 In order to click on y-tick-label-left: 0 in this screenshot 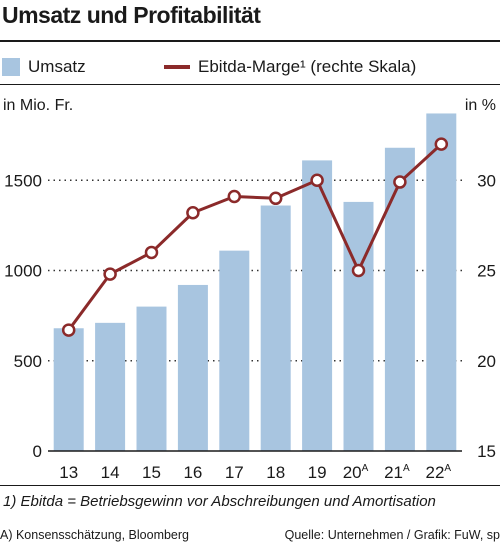, I will do `click(37, 451)`.